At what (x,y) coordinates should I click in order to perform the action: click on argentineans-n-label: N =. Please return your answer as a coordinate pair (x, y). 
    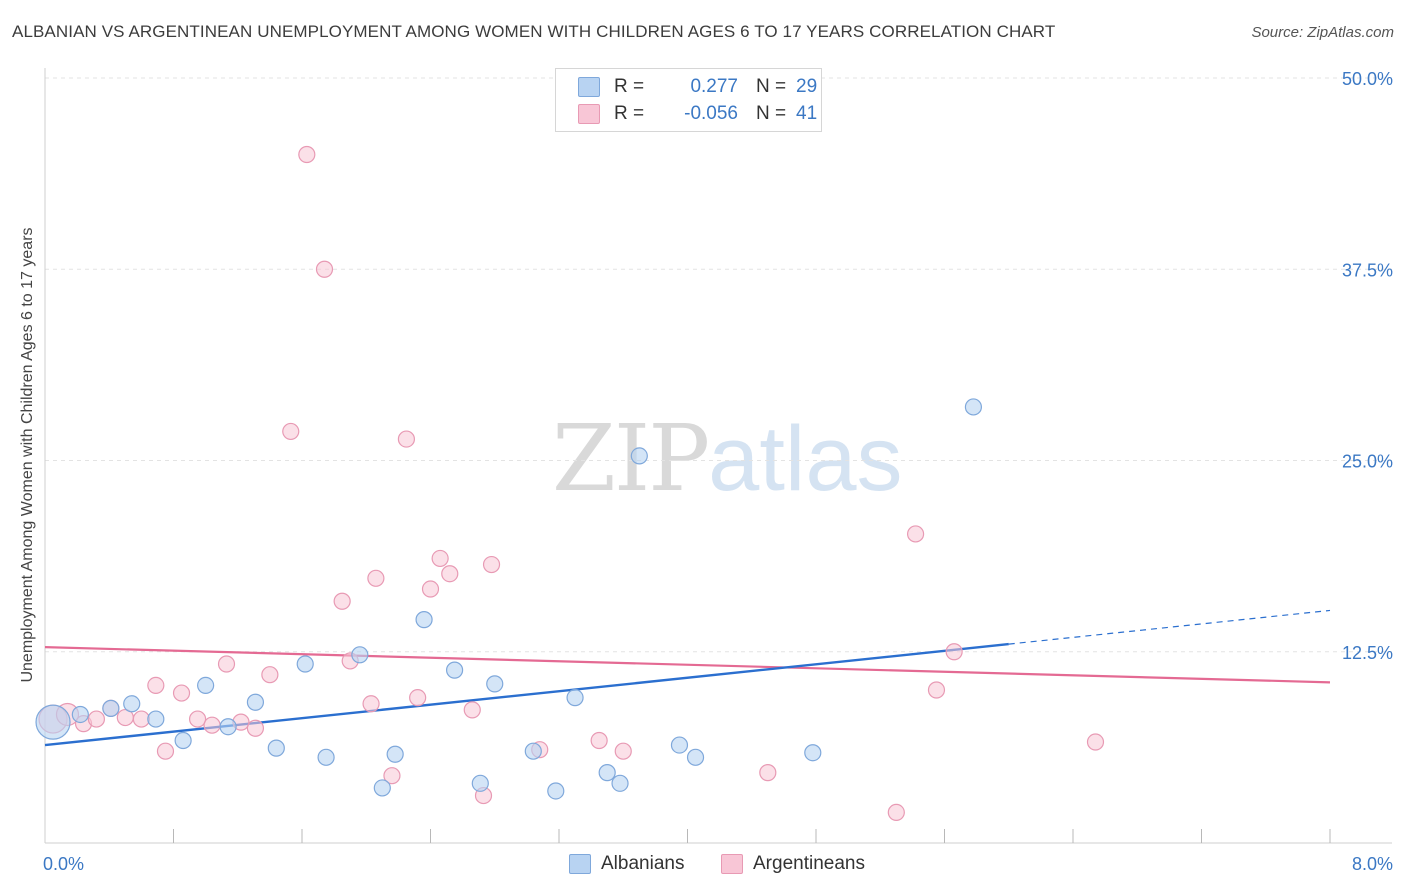
    Looking at the image, I should click on (771, 113).